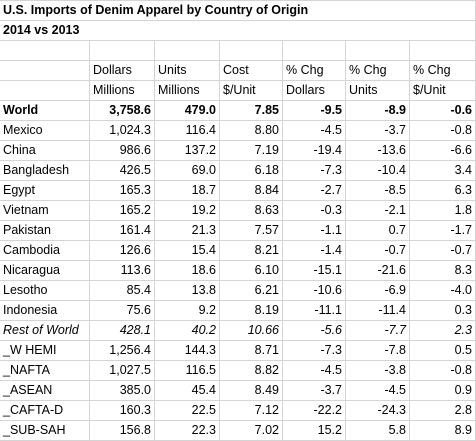  I want to click on value-cell: 19.2, so click(187, 211).